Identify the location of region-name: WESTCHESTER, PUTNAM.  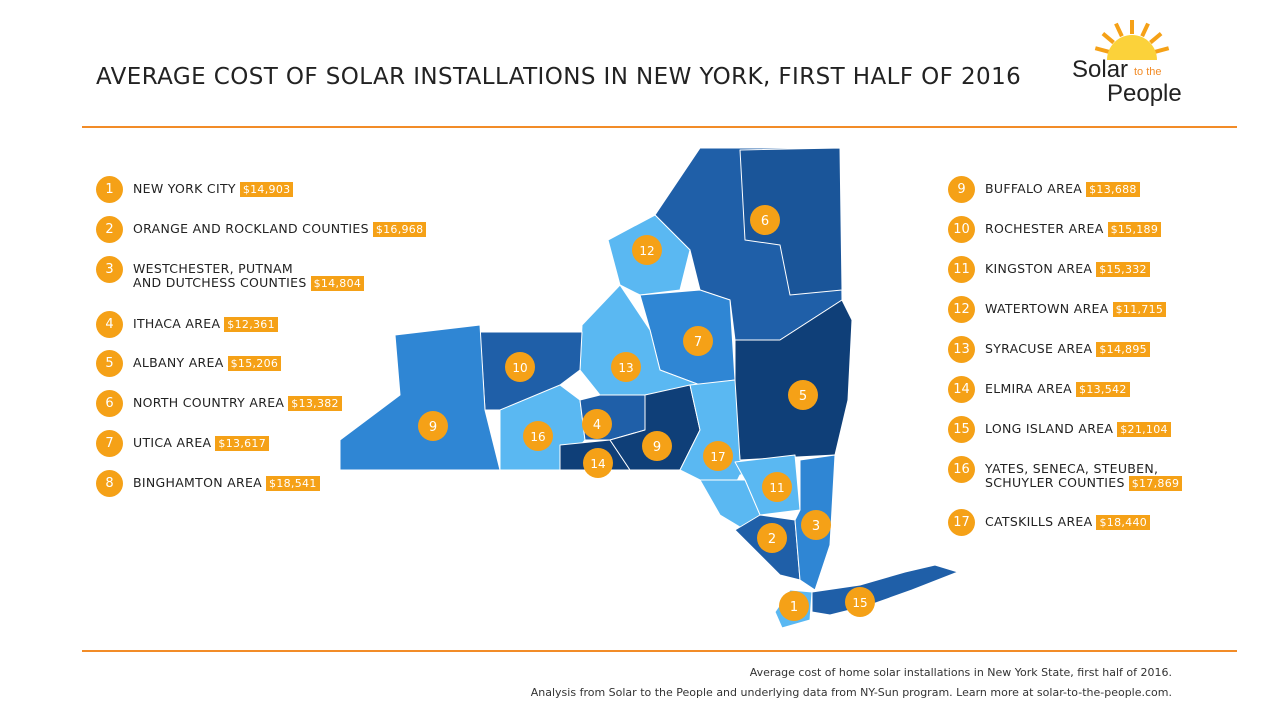
(213, 268).